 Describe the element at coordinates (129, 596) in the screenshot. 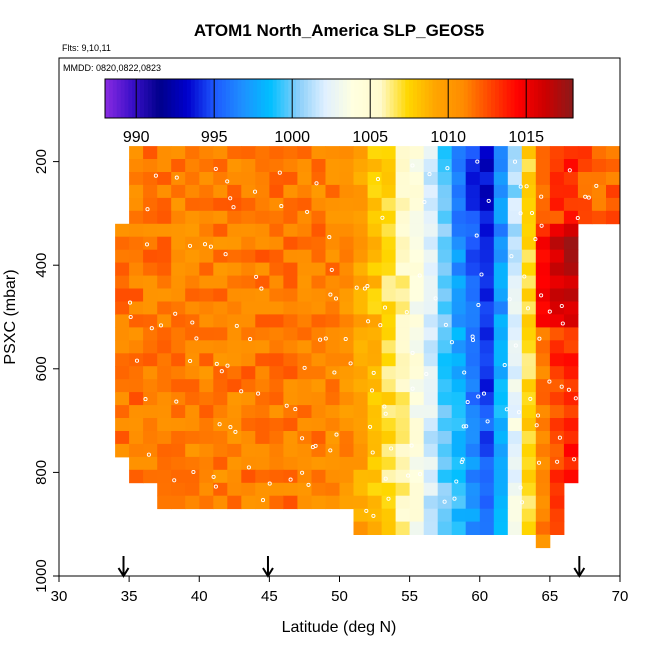

I see `x-tick-label: 35` at that location.